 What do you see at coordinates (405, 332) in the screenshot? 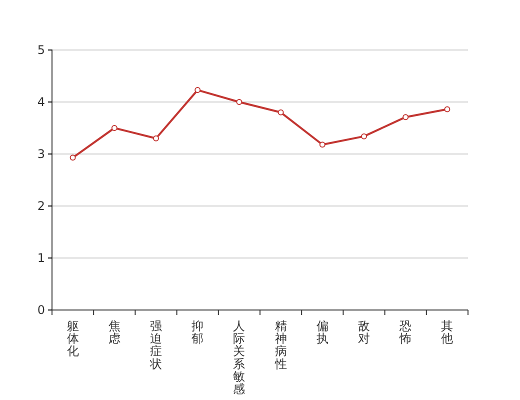
I see `x-tick-label: 恐怖` at bounding box center [405, 332].